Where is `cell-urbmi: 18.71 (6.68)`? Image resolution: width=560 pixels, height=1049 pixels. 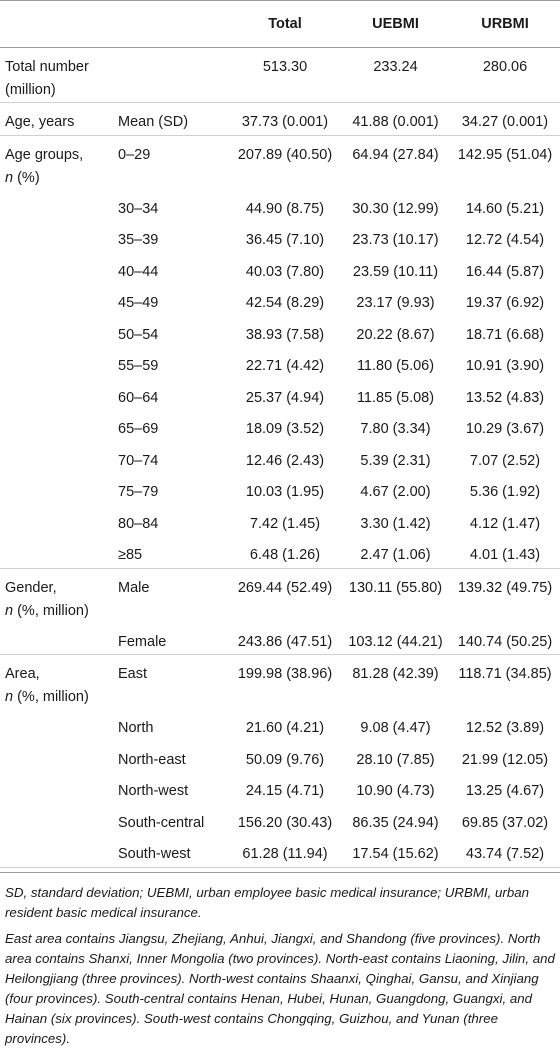
cell-urbmi: 18.71 (6.68) is located at coordinates (505, 334).